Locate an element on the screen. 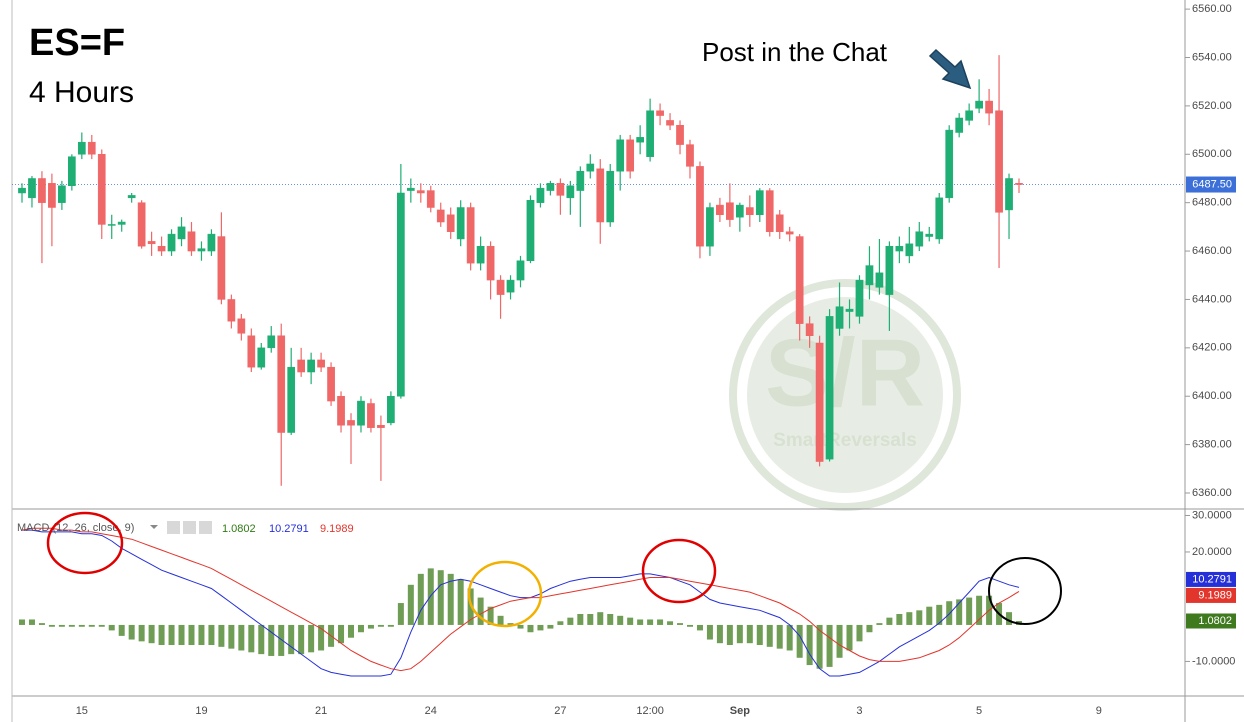  legend-histogram-value: 1.0802 is located at coordinates (239, 529).